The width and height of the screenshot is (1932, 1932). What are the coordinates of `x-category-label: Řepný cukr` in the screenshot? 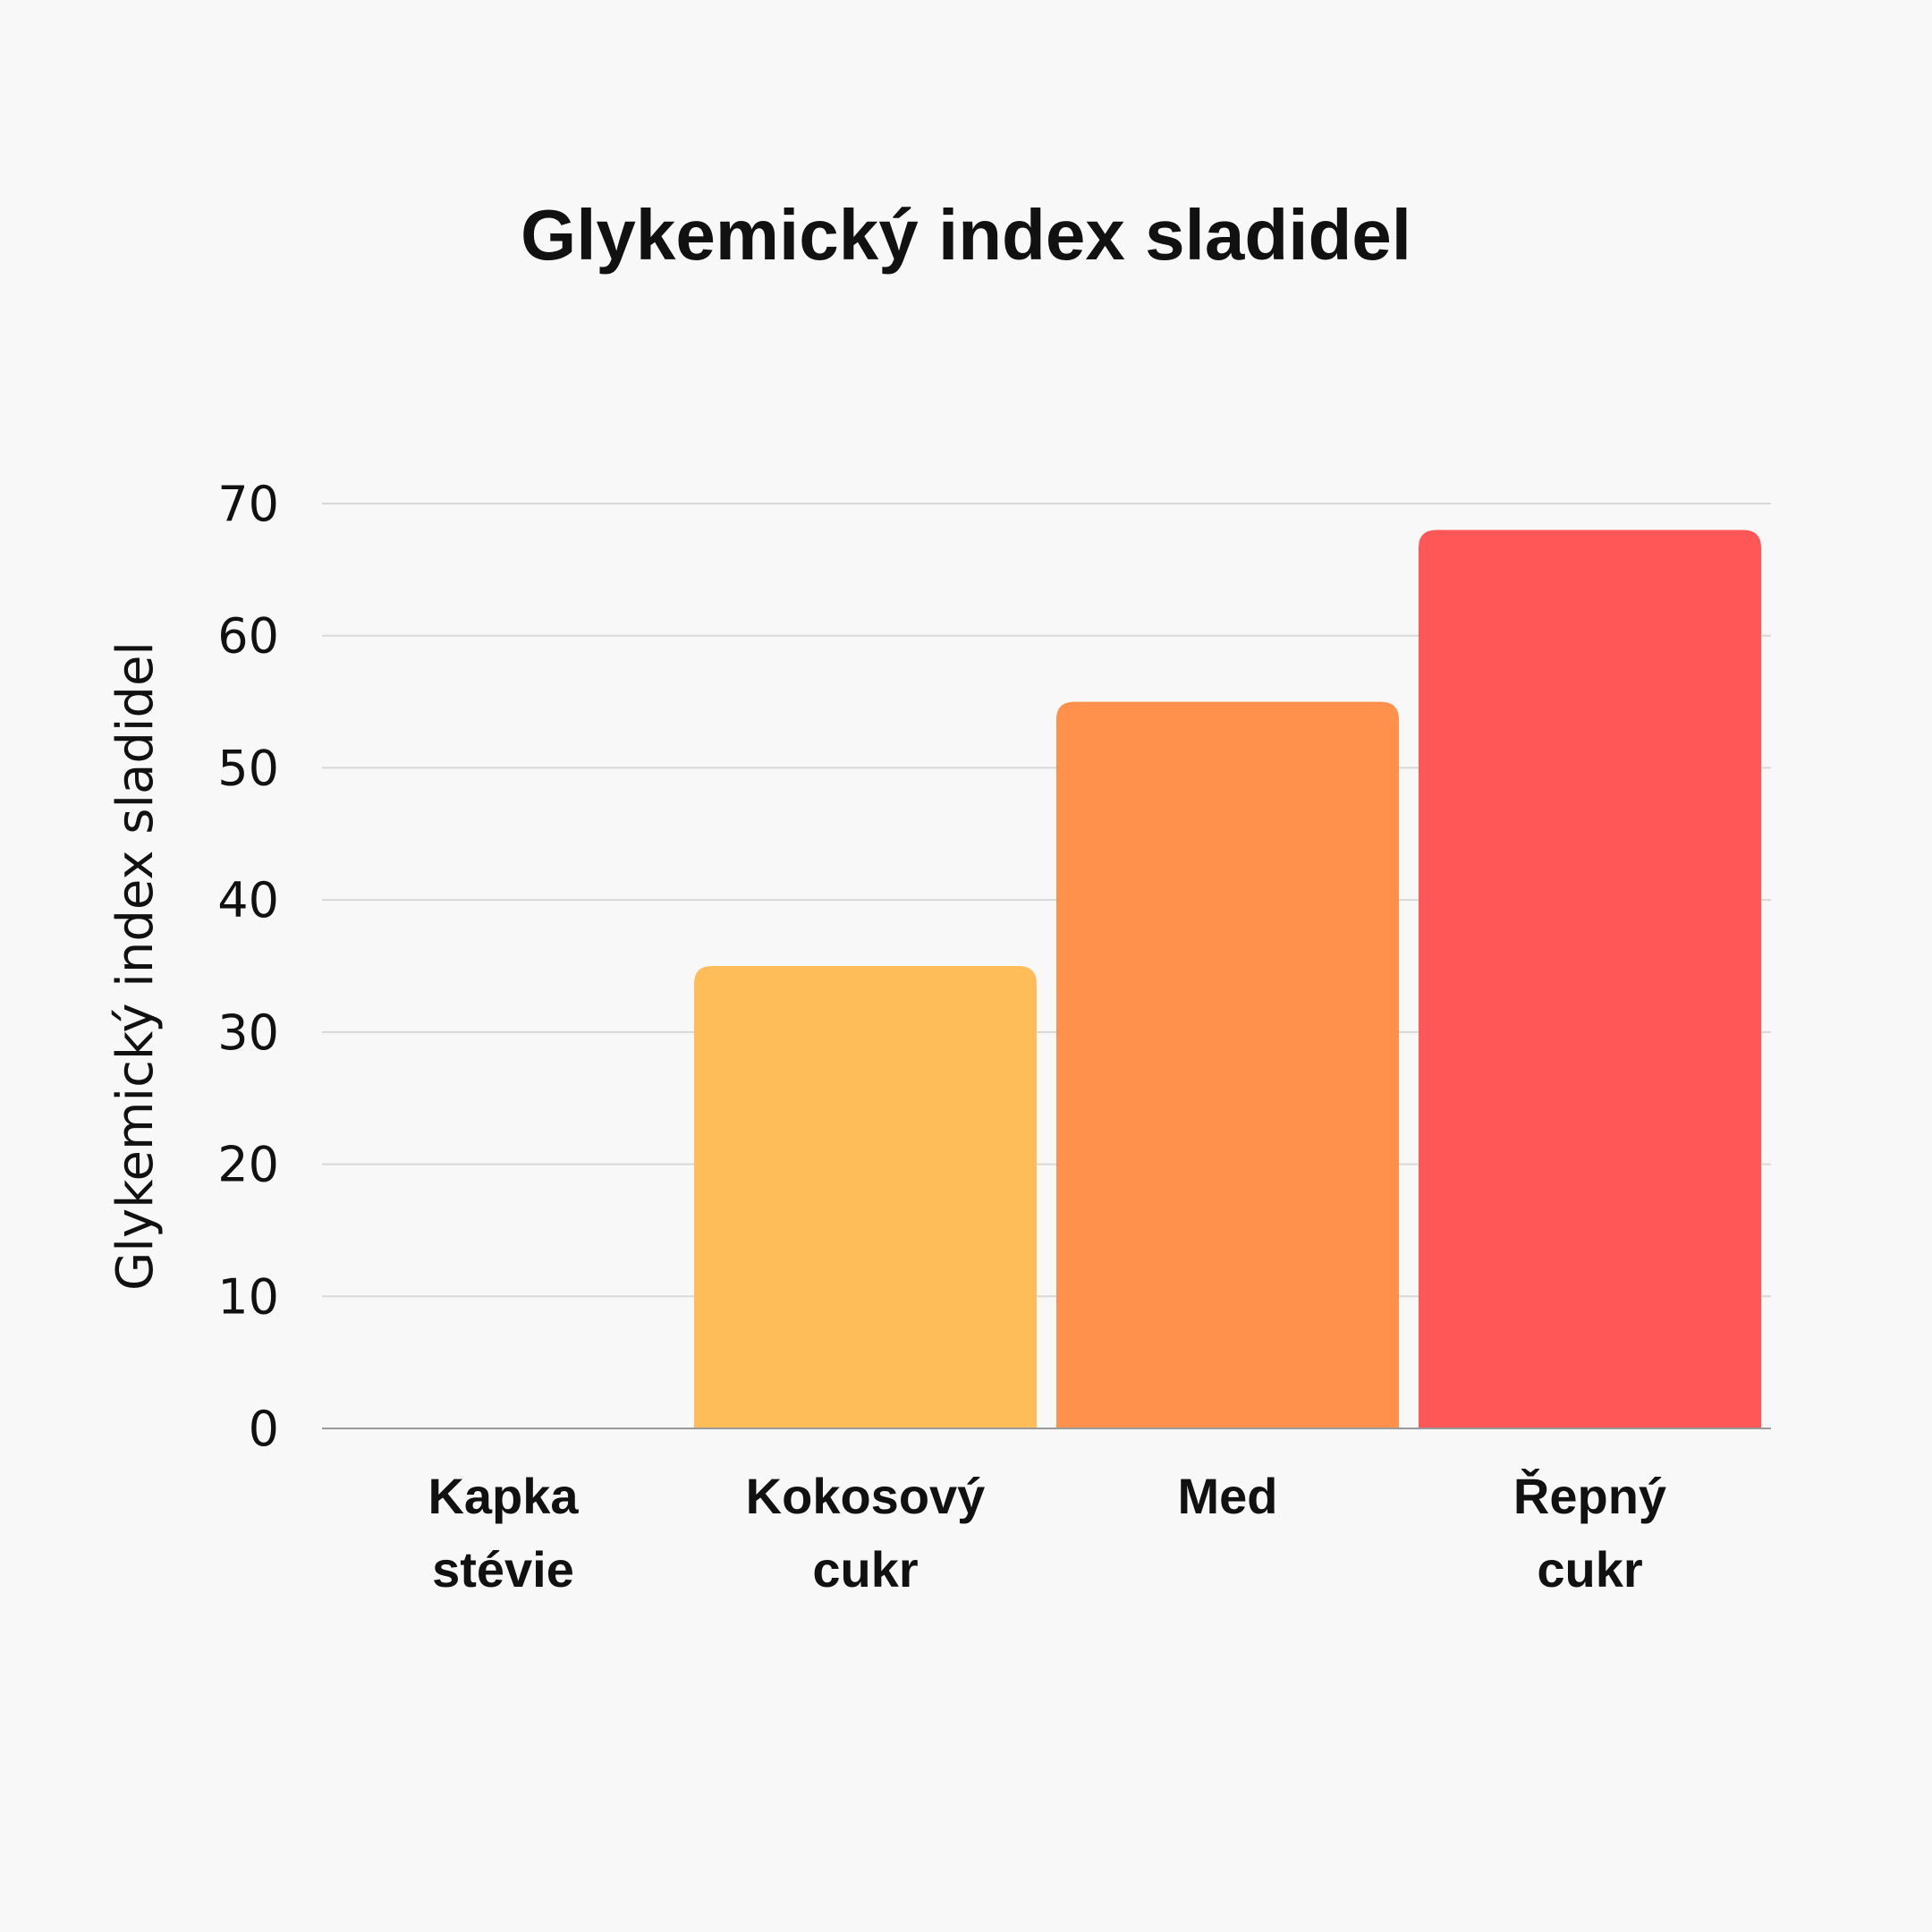 It's located at (1589, 1532).